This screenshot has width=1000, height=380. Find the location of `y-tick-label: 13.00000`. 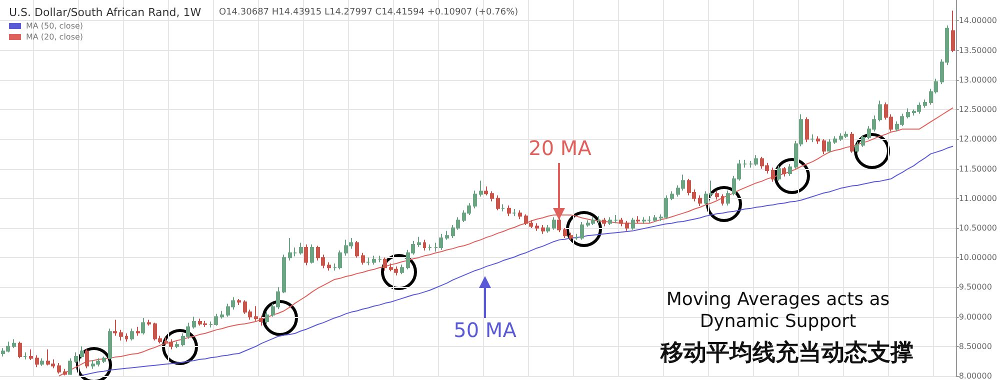

y-tick-label: 13.00000 is located at coordinates (977, 79).